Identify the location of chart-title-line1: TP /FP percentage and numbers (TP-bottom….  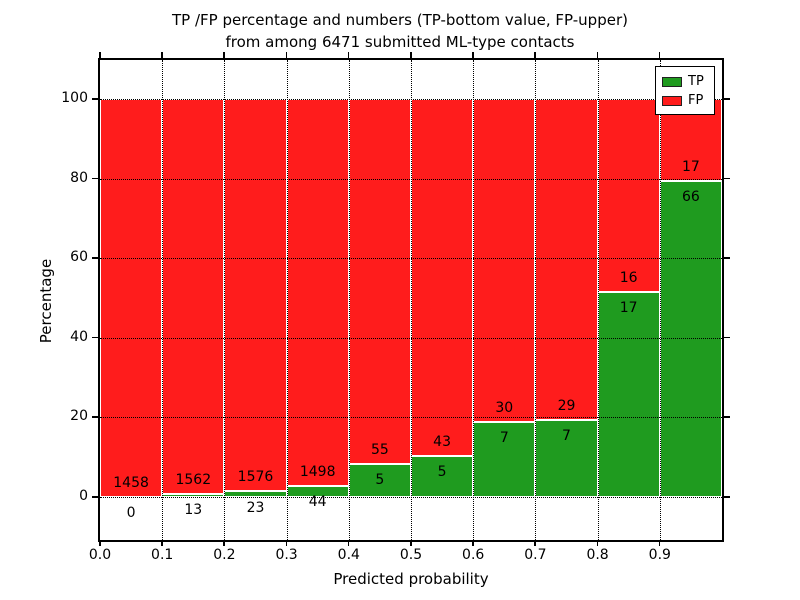
(400, 20).